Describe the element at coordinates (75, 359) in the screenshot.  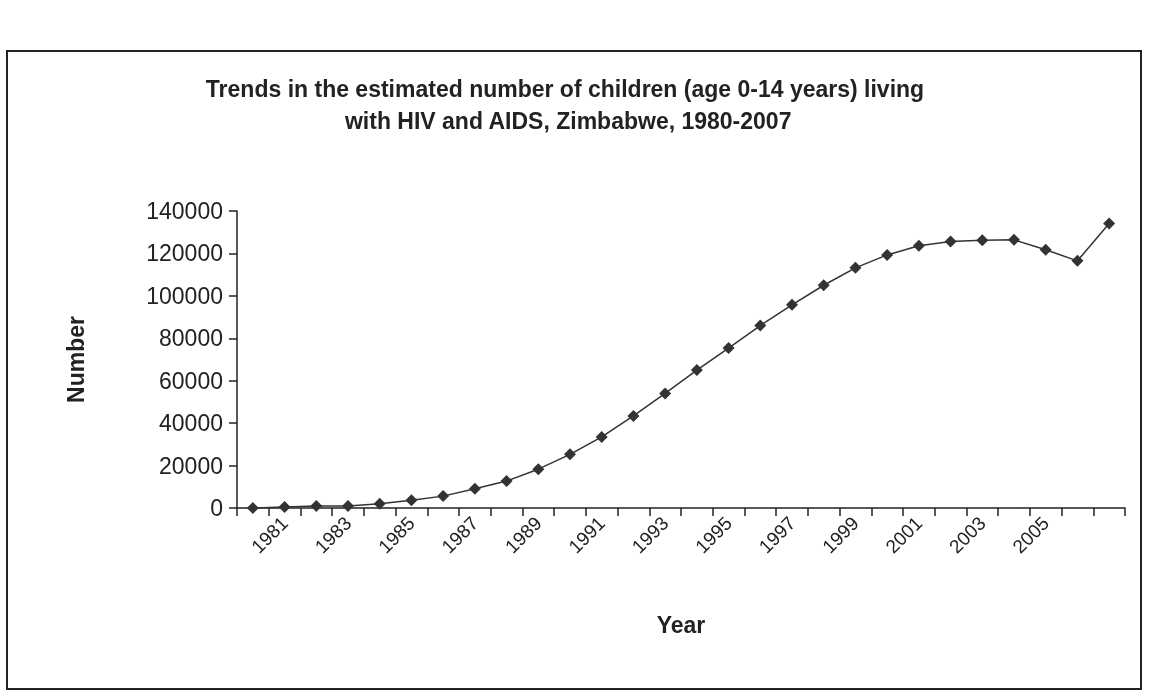
I see `y-axis-title: Number` at that location.